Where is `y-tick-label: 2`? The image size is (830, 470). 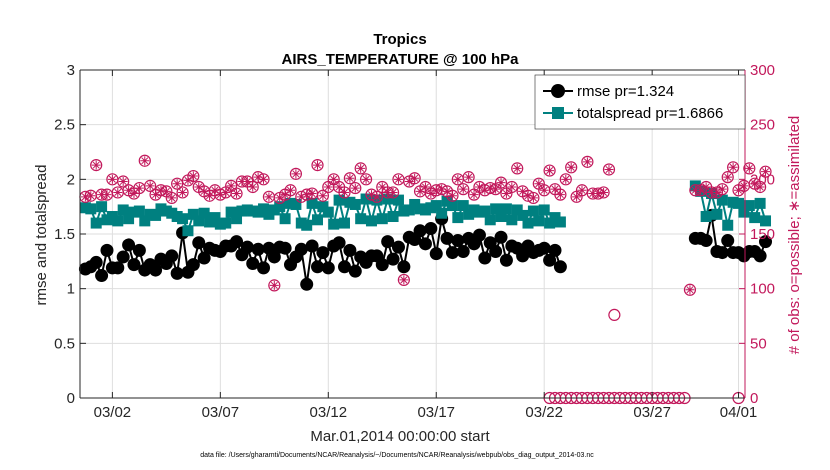 y-tick-label: 2 is located at coordinates (71, 179).